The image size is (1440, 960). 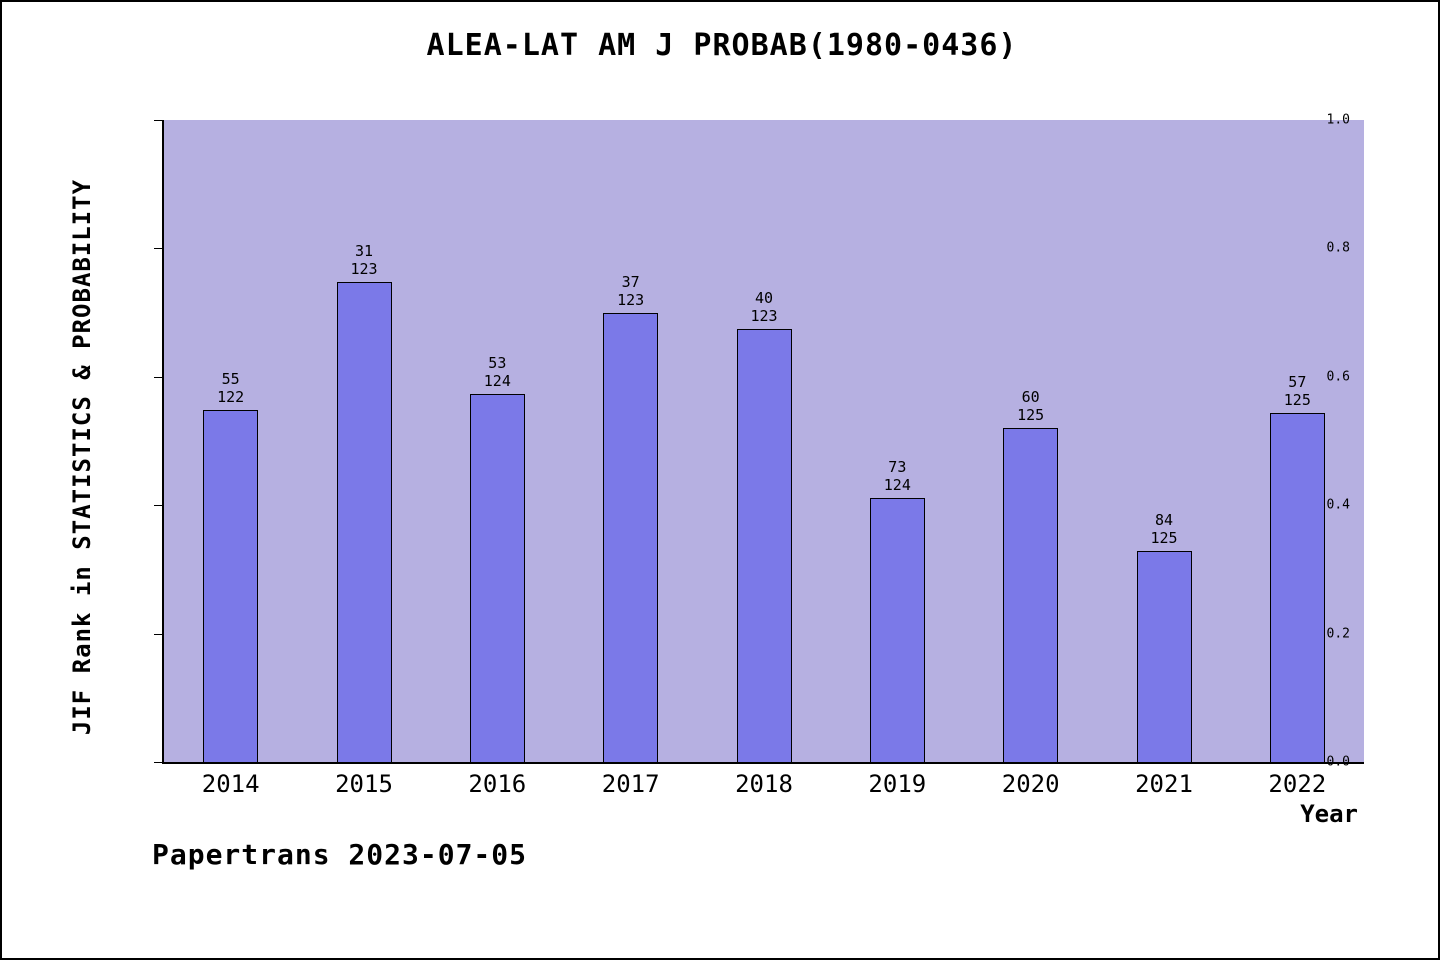 What do you see at coordinates (1297, 784) in the screenshot?
I see `x-tick-label: 2022` at bounding box center [1297, 784].